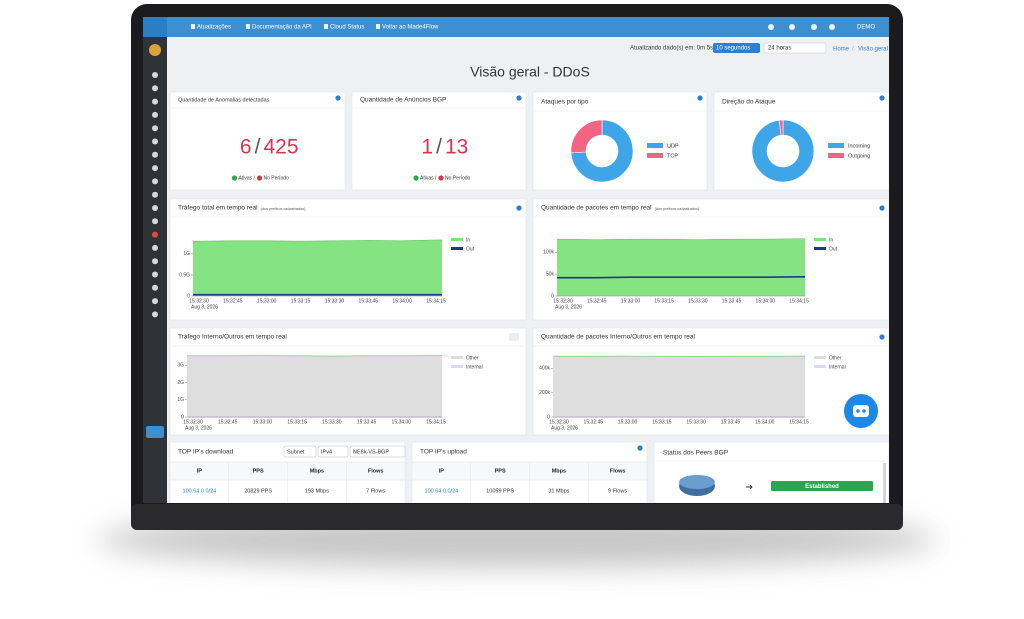 Image resolution: width=1024 pixels, height=619 pixels. Describe the element at coordinates (517, 517) in the screenshot. I see `laptop-base` at that location.